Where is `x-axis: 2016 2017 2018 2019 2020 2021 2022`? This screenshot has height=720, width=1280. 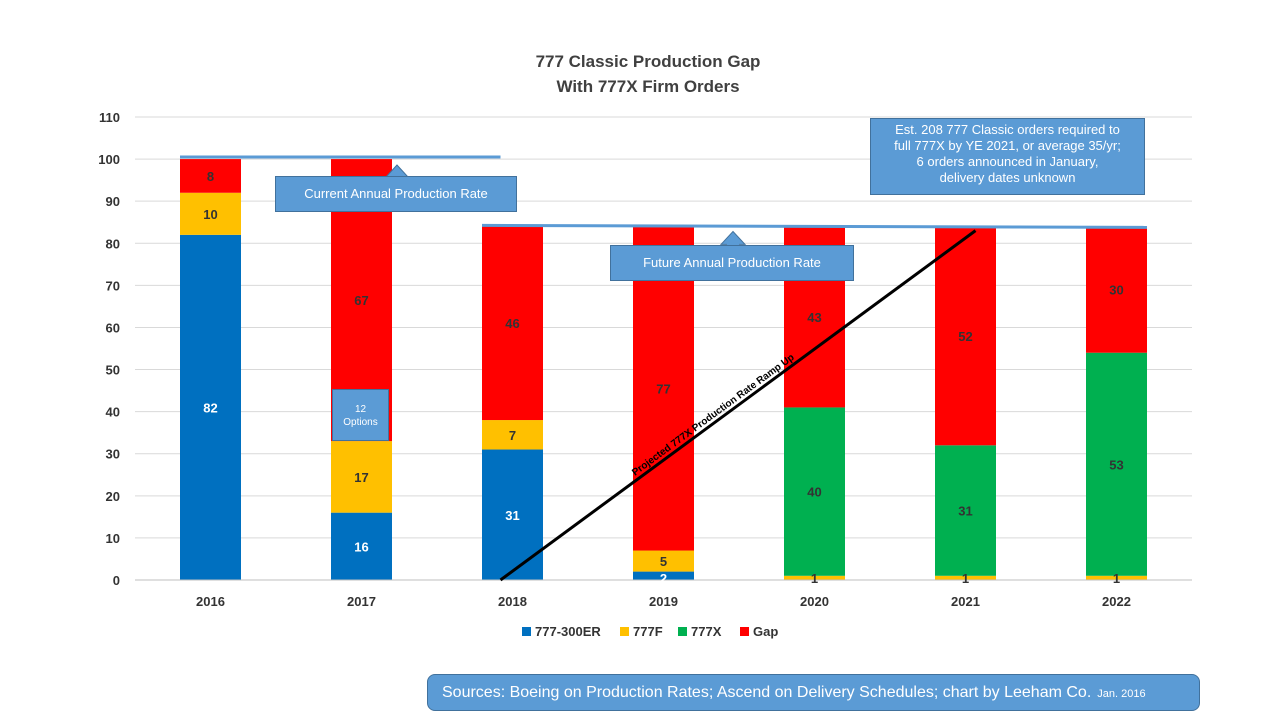 x-axis: 2016 2017 2018 2019 2020 2021 2022 is located at coordinates (663, 594).